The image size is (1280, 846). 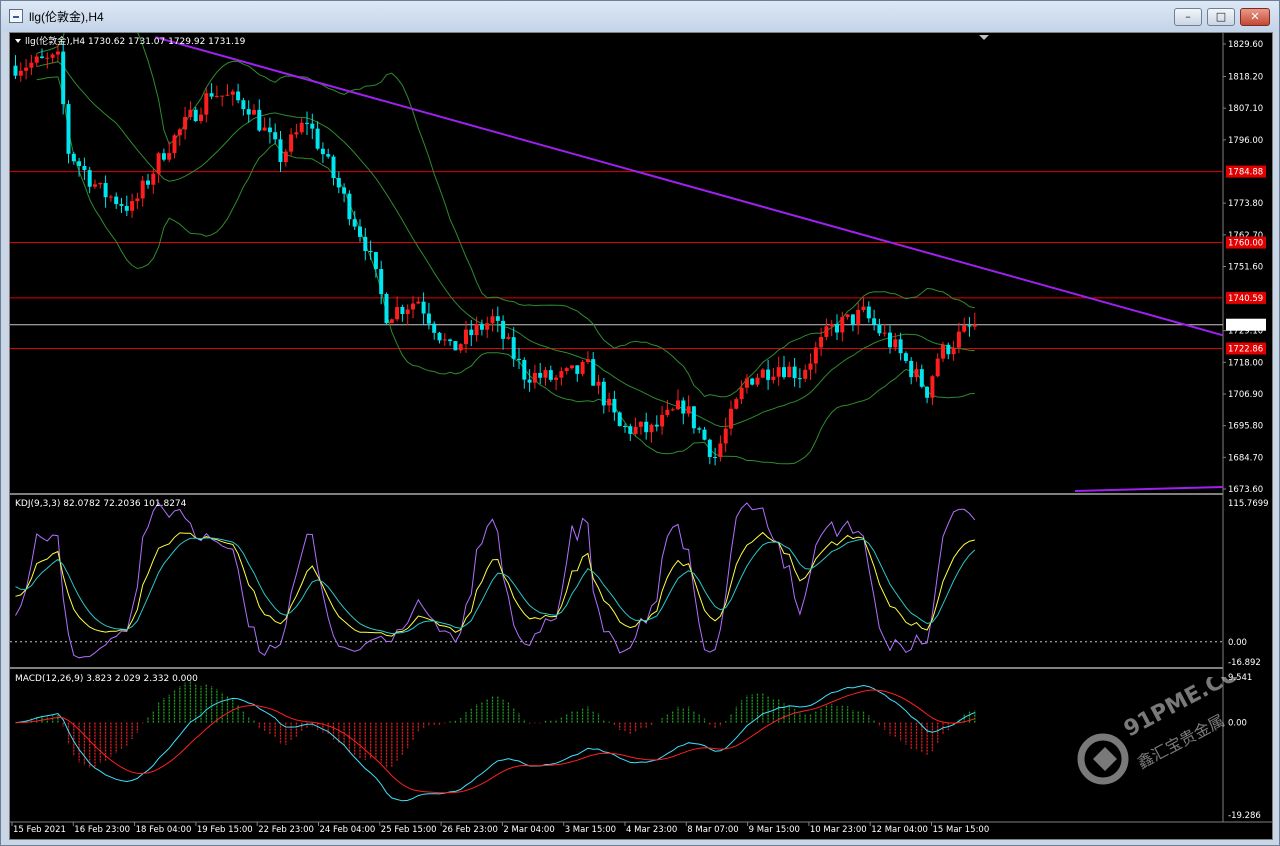 What do you see at coordinates (101, 504) in the screenshot?
I see `kdj-title: KDJ(9,3,3) 82.0782 72.2036 101.8274` at bounding box center [101, 504].